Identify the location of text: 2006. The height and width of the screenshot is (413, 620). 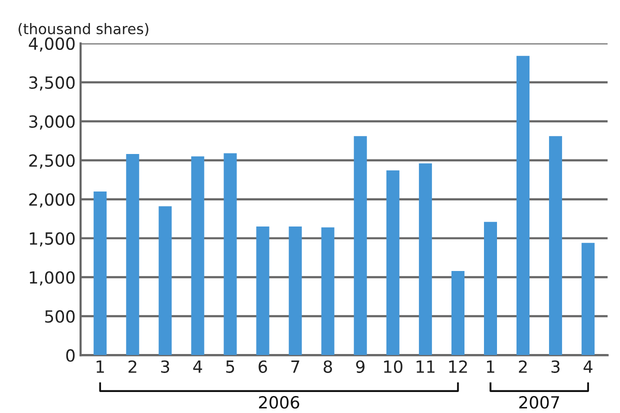
(279, 402).